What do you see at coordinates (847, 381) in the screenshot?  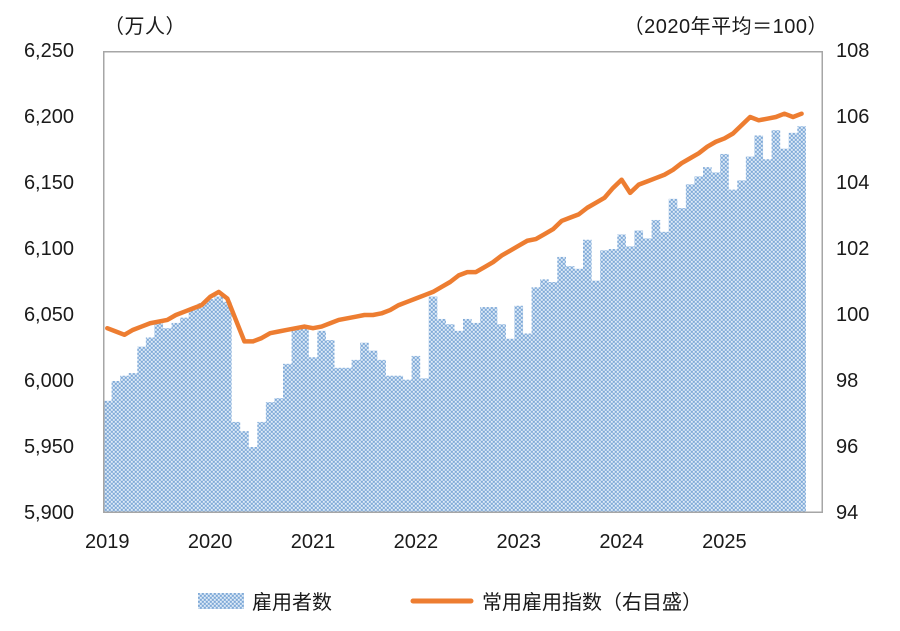 I see `right-axis-tick: 98` at bounding box center [847, 381].